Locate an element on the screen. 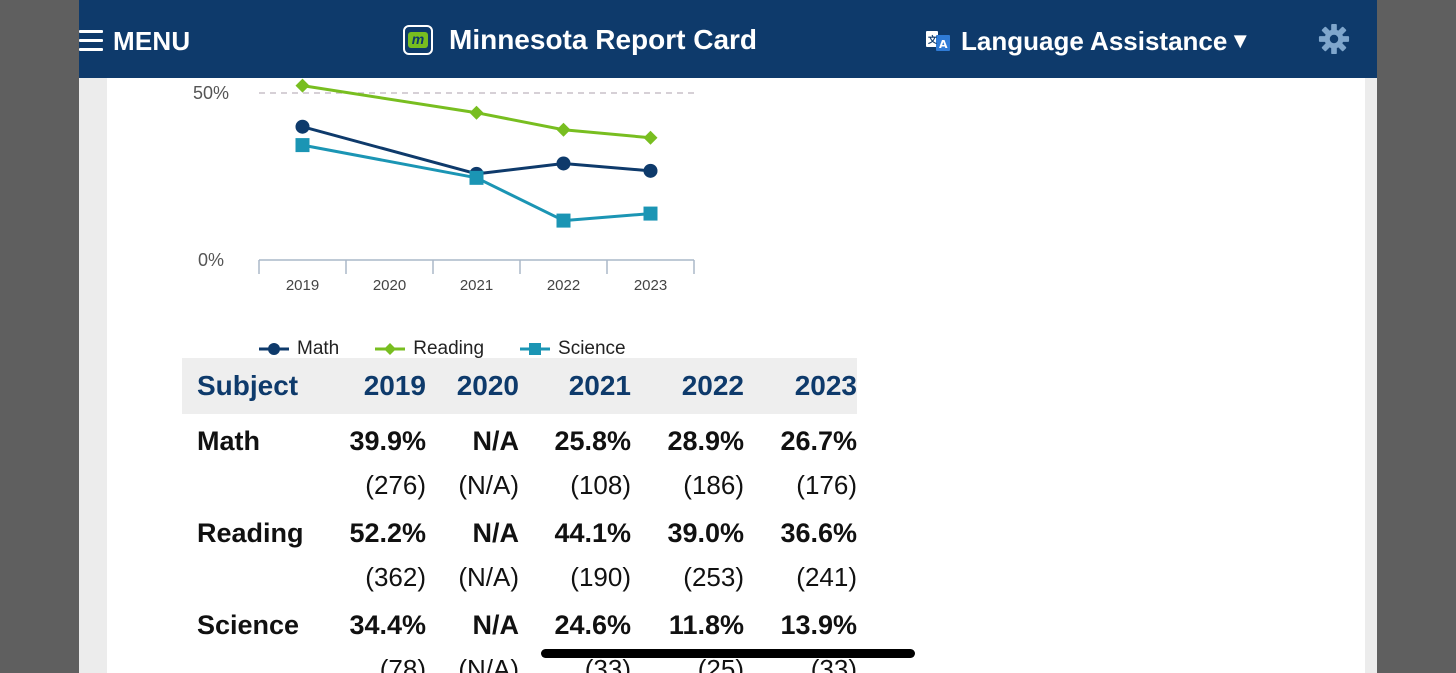  column-header-2022: 2022 is located at coordinates (712, 385).